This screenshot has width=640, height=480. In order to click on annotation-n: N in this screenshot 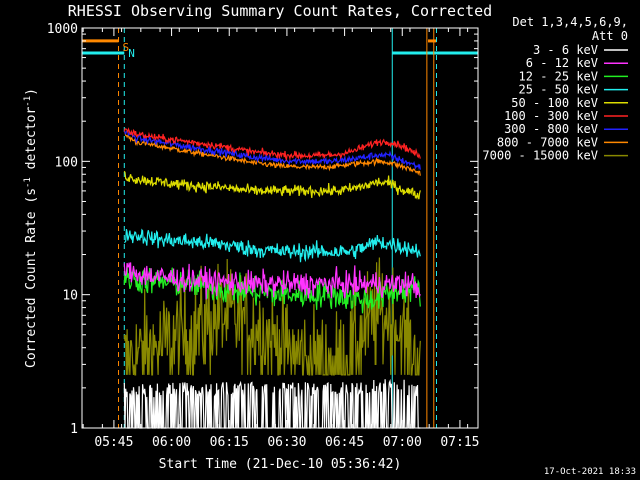, I will do `click(131, 53)`.